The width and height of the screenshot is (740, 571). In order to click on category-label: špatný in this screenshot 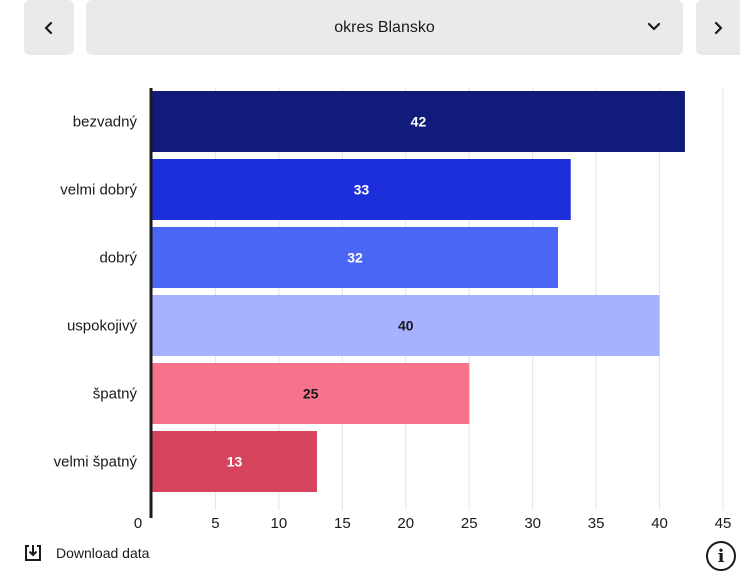, I will do `click(115, 394)`.